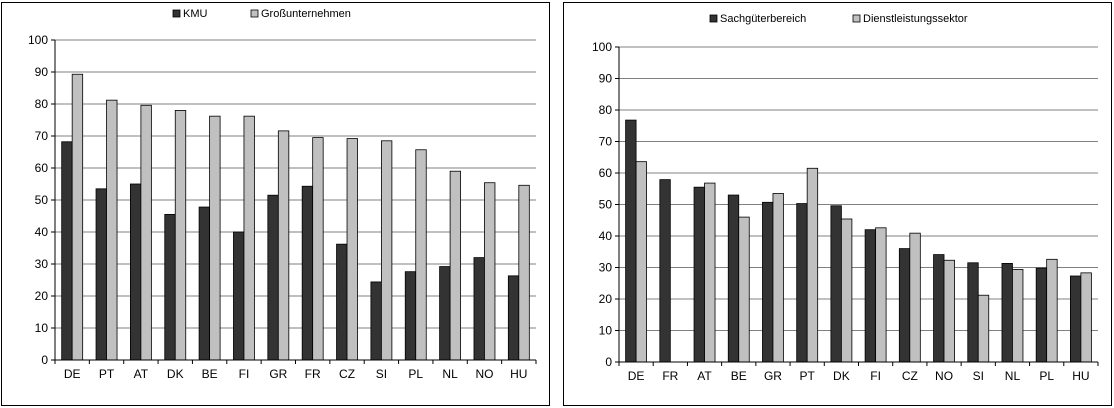  Describe the element at coordinates (904, 305) in the screenshot. I see `bar-sachg-terbereich-cz` at that location.